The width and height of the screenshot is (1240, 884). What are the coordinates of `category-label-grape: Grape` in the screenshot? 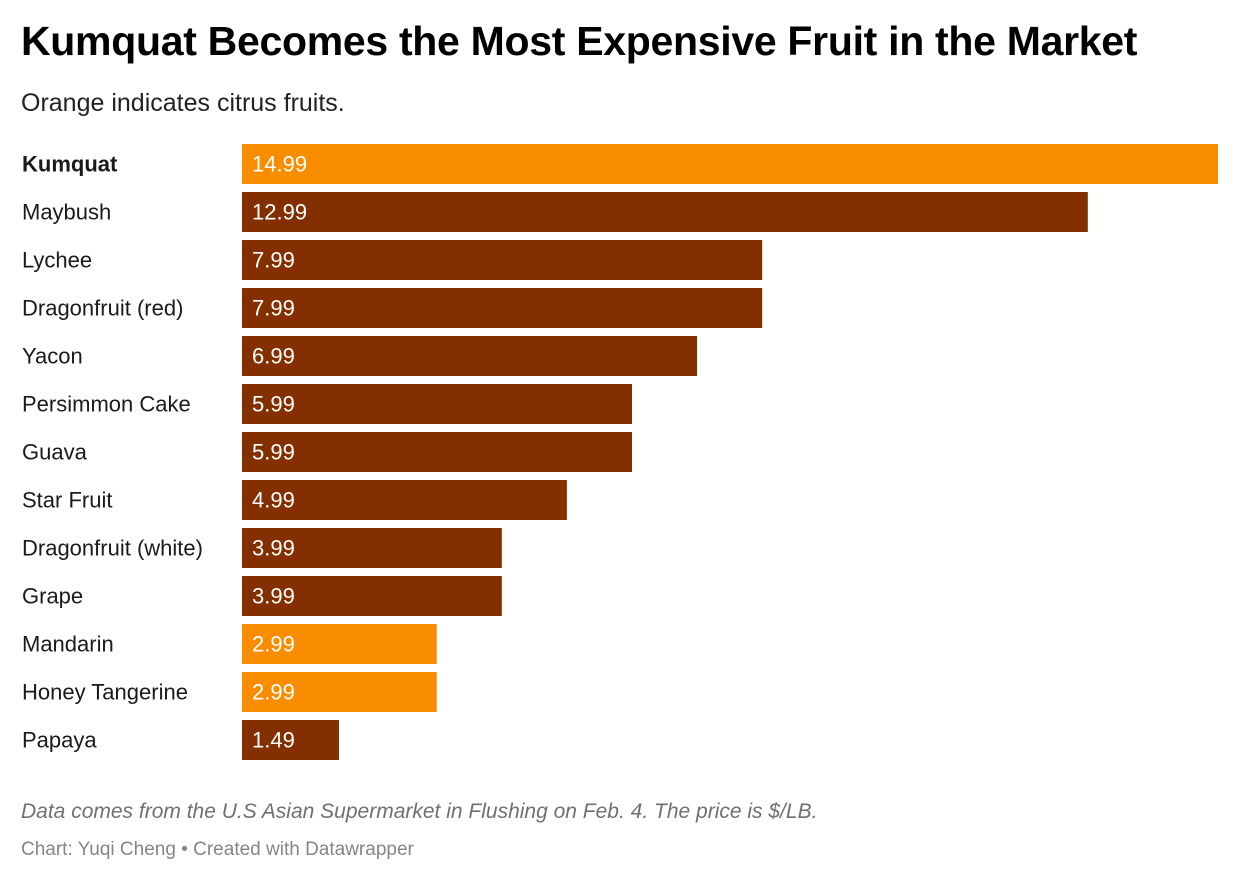 It's located at (52, 596).